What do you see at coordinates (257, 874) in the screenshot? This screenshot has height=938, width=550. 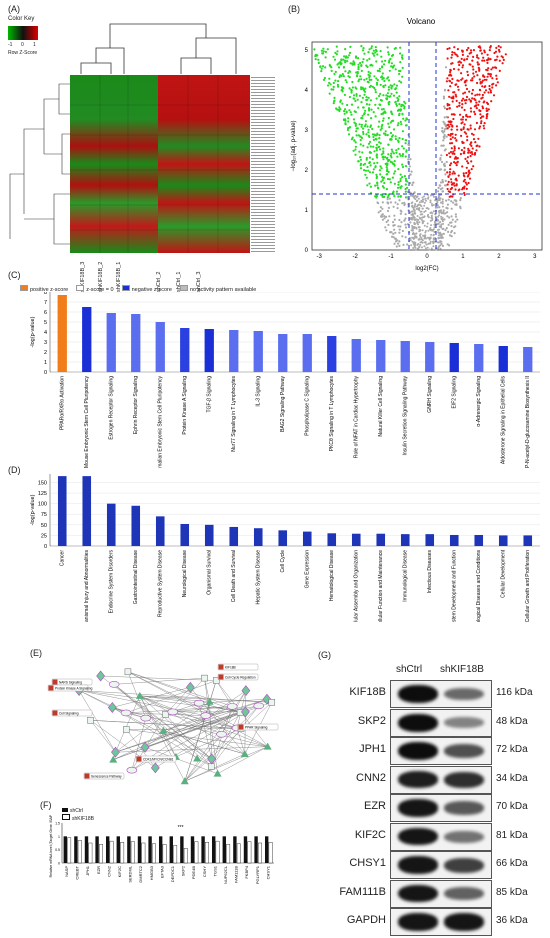 I see `x-tick-label: PGLYRP1` at bounding box center [257, 874].